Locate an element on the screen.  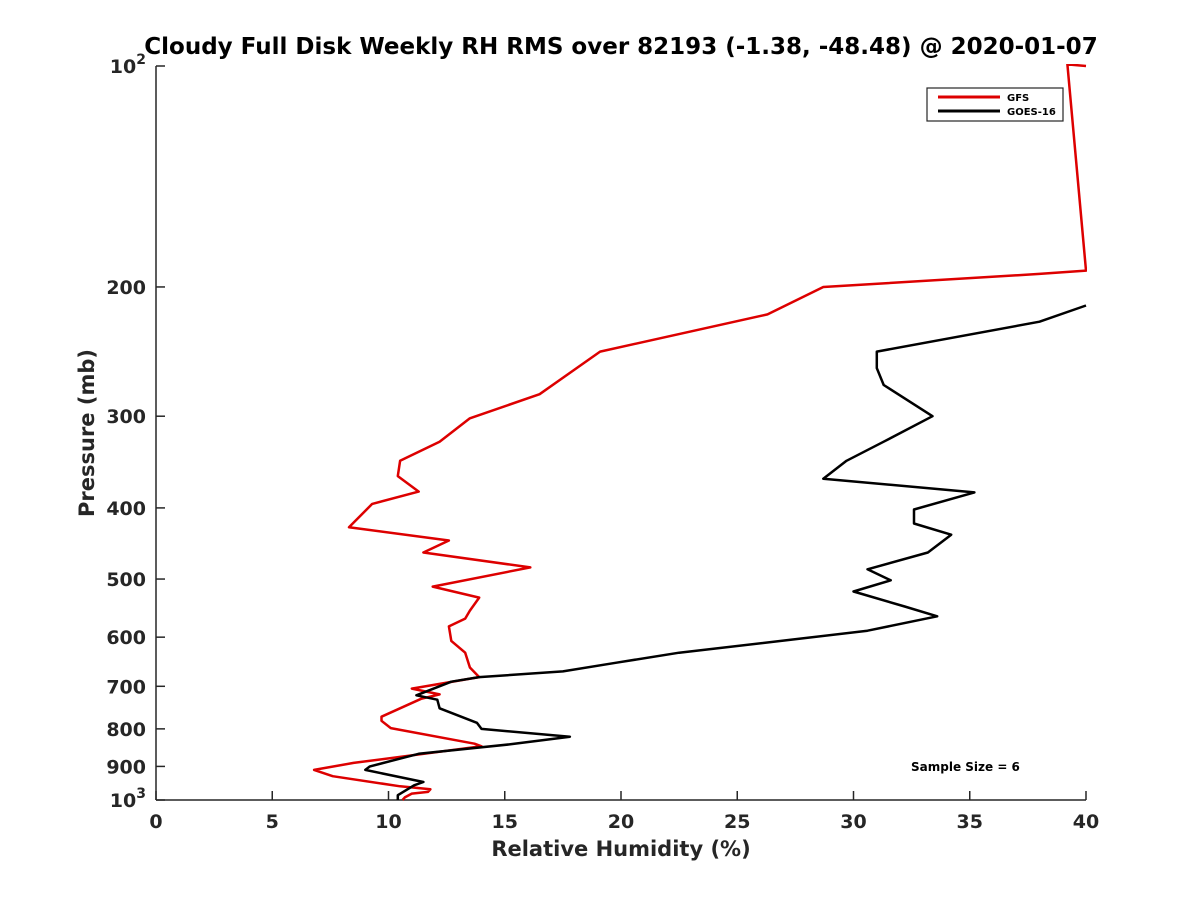
x-tick-label: 15 is located at coordinates (505, 822).